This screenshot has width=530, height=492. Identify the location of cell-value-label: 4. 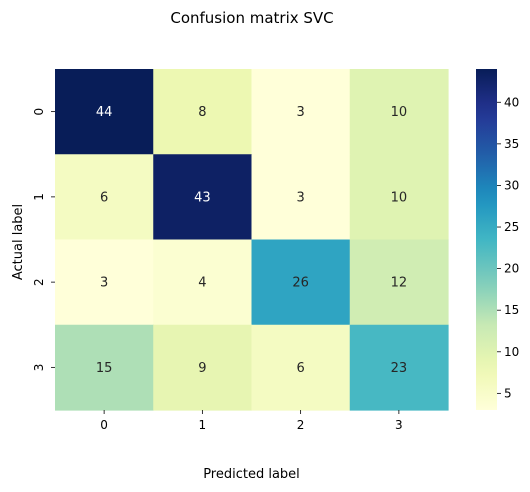
(202, 283).